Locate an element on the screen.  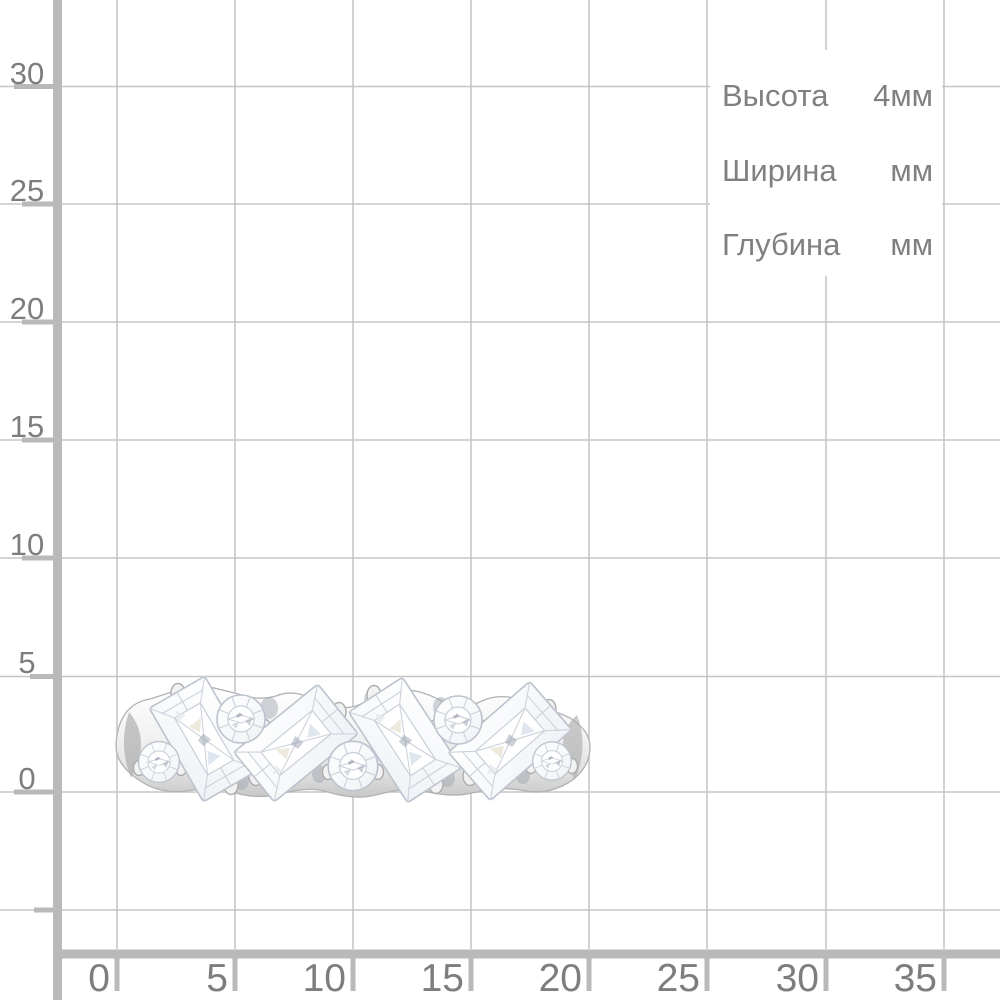
x-axis-label: 0 is located at coordinates (99, 978).